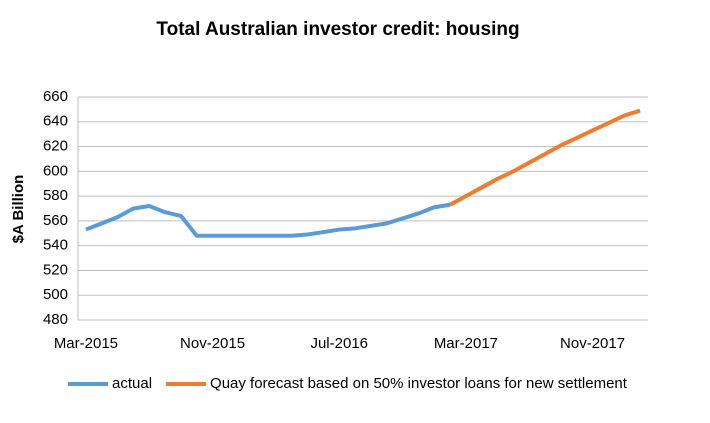  I want to click on y-tick-label: 600, so click(55, 170).